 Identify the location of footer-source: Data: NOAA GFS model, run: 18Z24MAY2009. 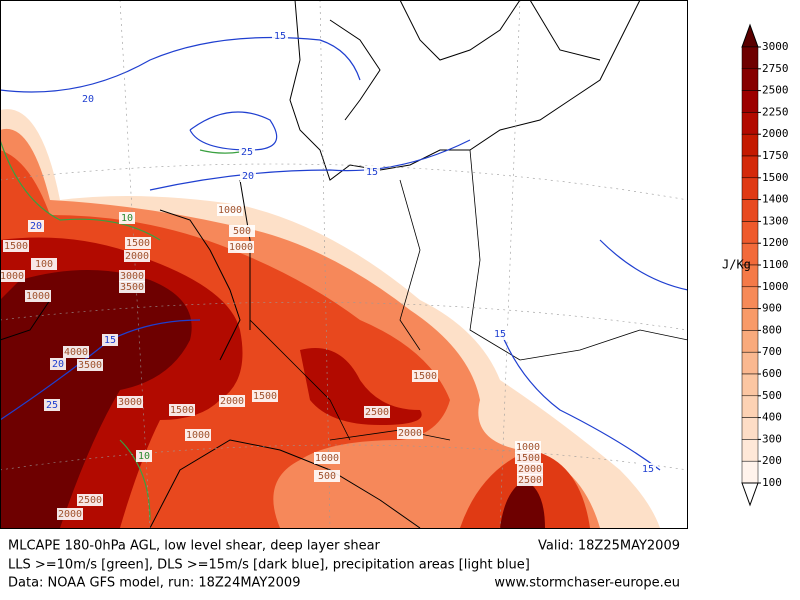
(154, 583).